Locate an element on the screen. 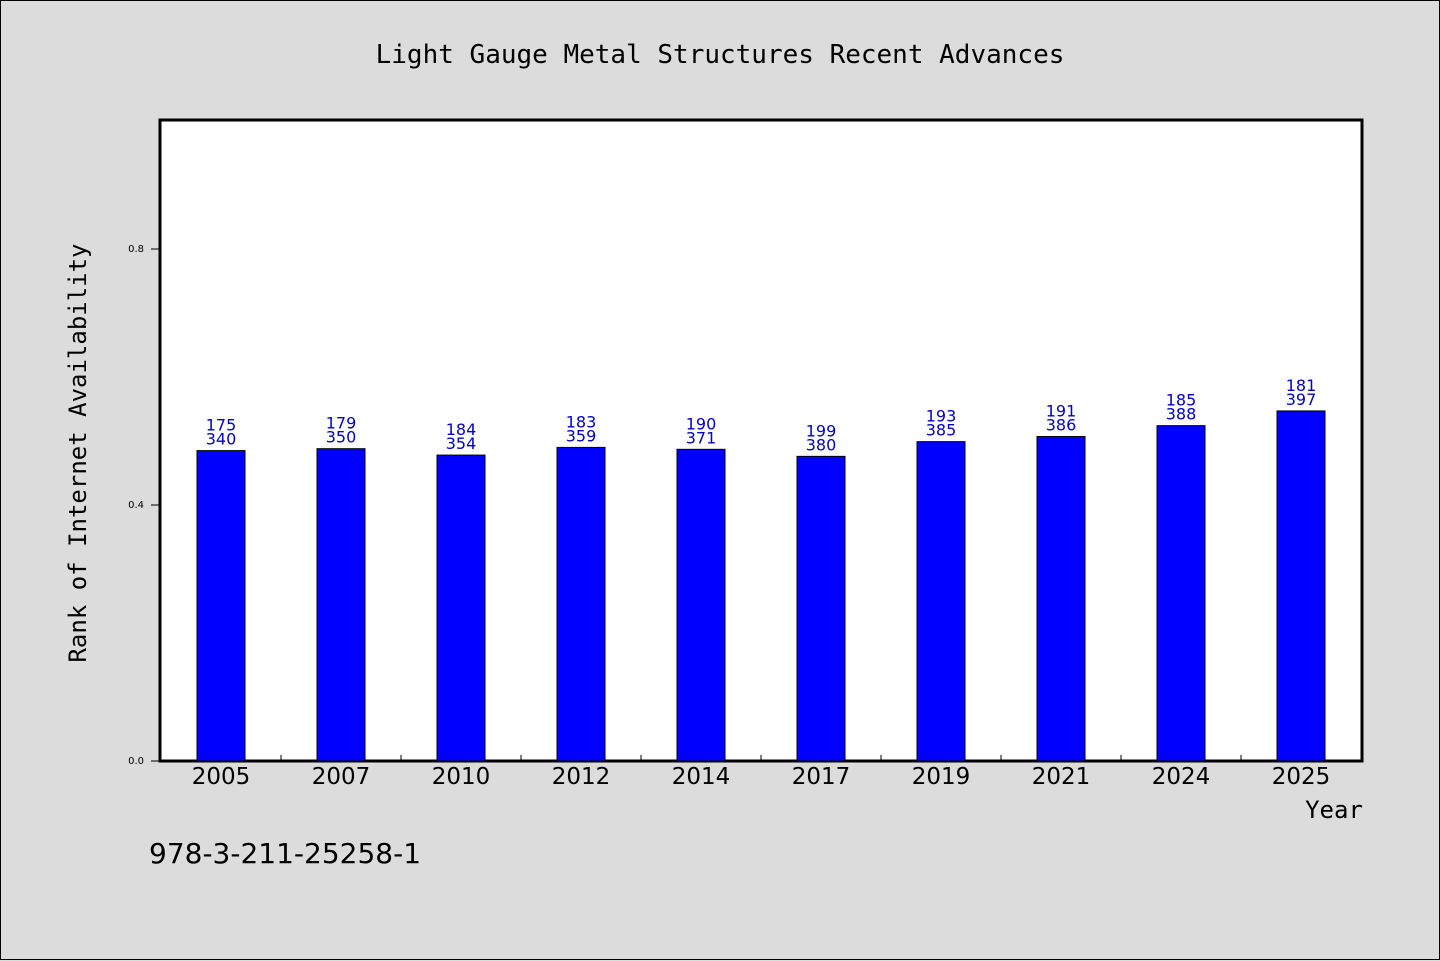 The image size is (1440, 961). x-tick-label-2019: 2019 is located at coordinates (941, 777).